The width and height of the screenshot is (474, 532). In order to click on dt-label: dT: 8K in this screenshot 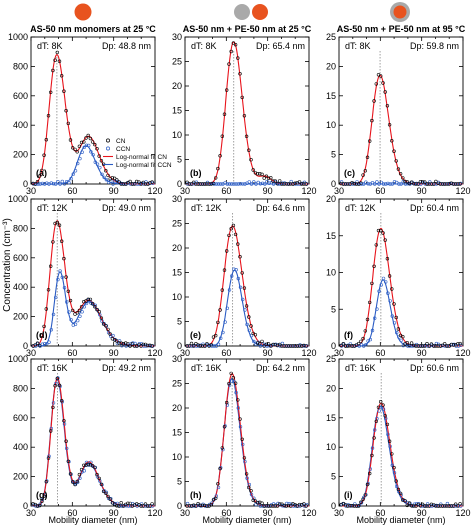, I will do `click(358, 46)`.